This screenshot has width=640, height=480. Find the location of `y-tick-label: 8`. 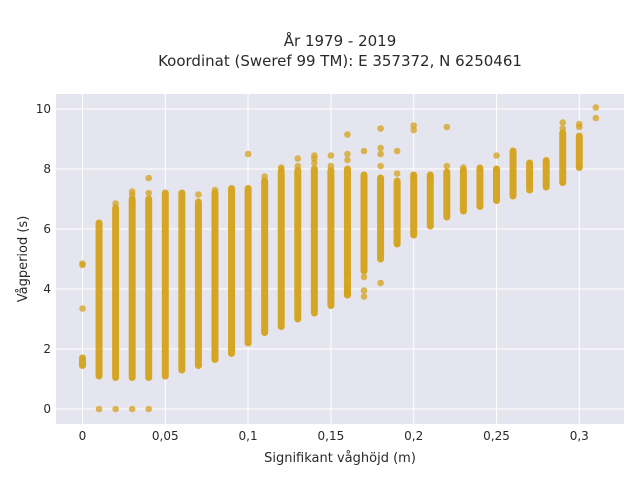

y-tick-label: 8 is located at coordinates (47, 169).